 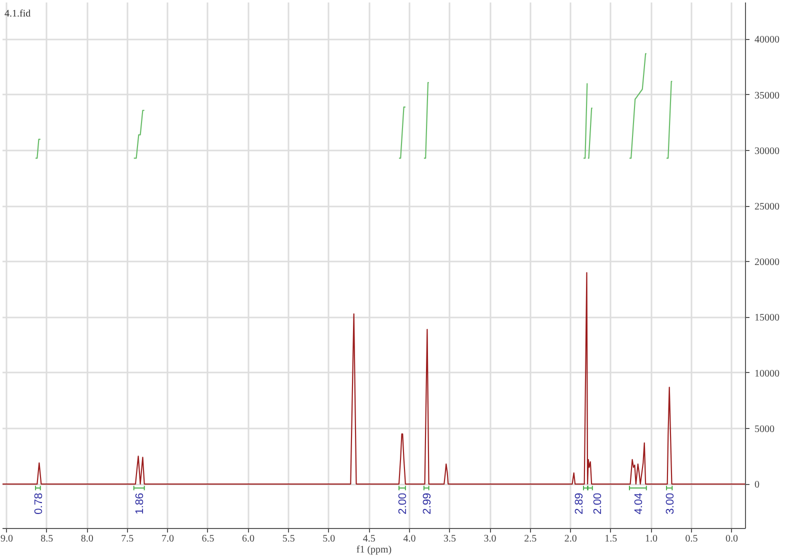 I want to click on text: 4.1.fid, so click(x=17, y=14).